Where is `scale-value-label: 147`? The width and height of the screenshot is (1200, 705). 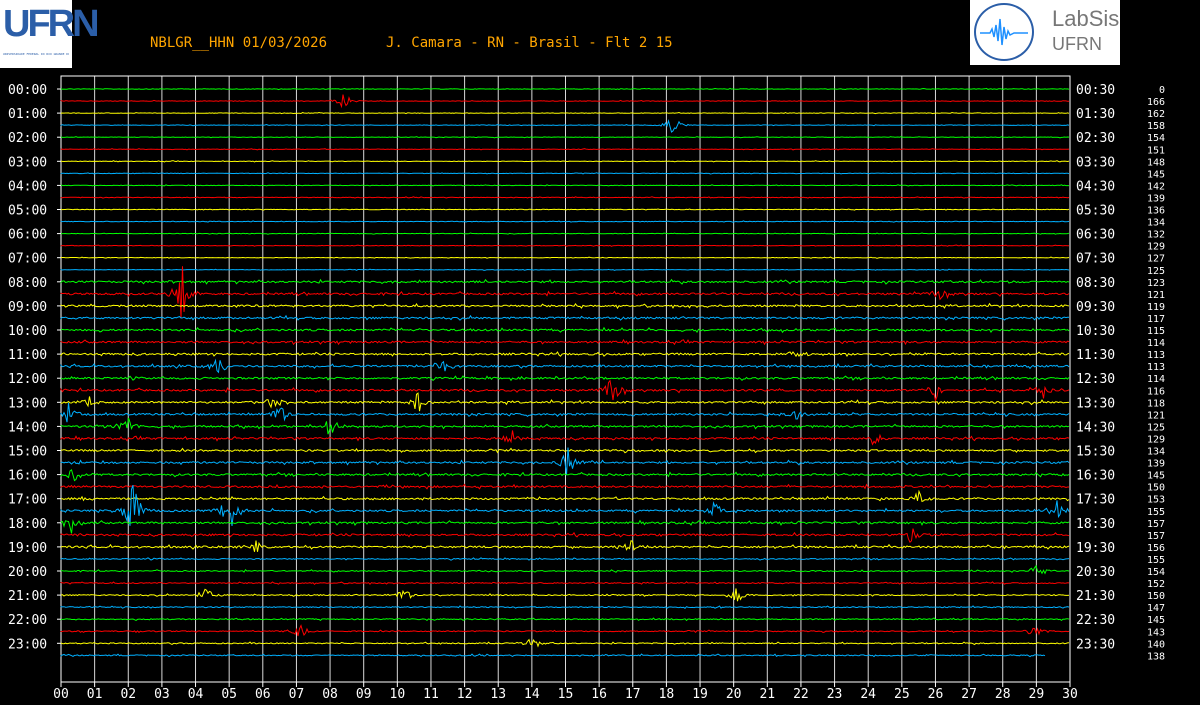
scale-value-label: 147 is located at coordinates (1156, 608).